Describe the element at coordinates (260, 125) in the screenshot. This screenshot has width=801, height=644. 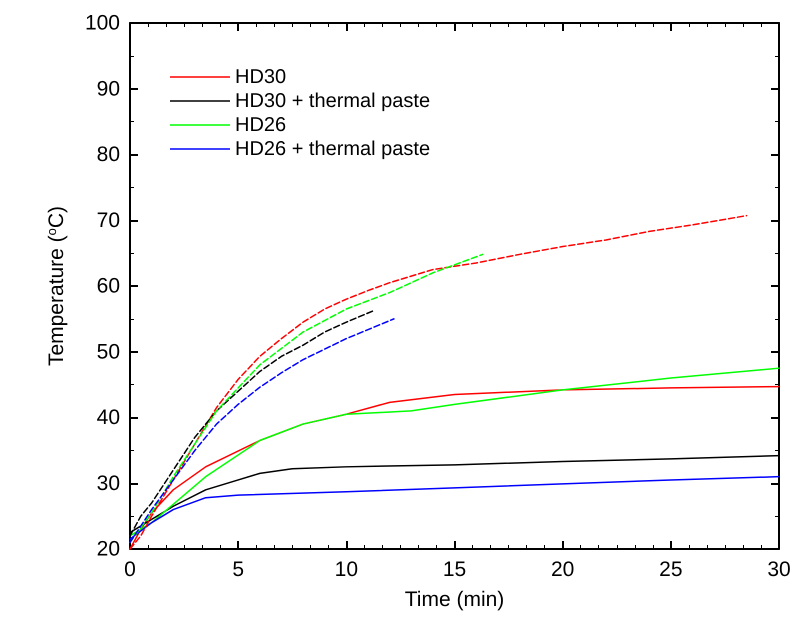
I see `legend-label: HD26` at that location.